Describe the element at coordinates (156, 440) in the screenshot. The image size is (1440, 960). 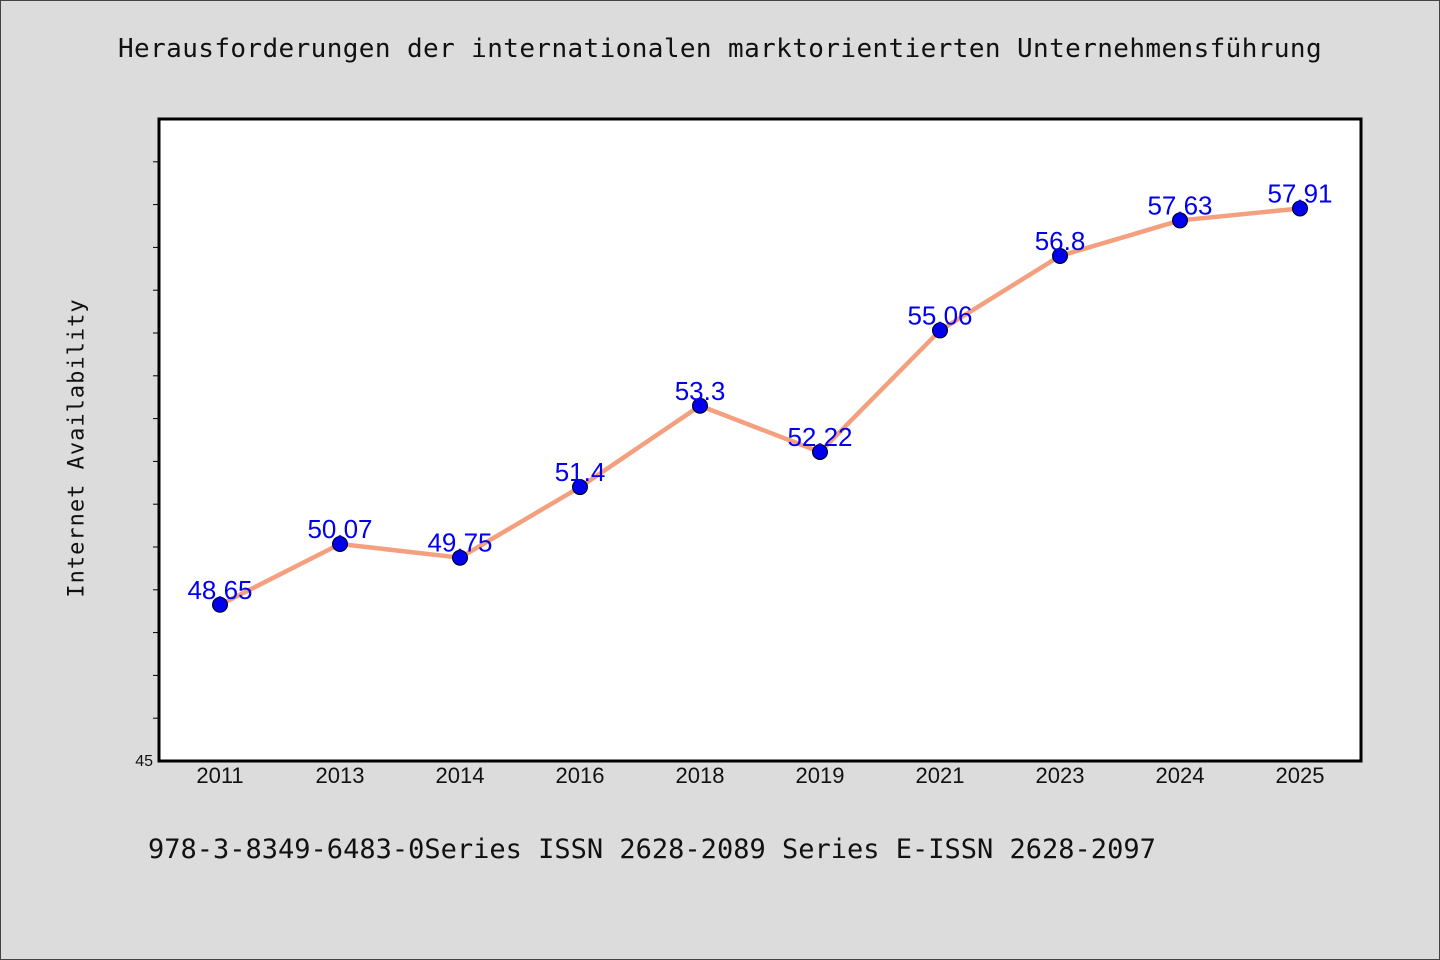
I see `y-axis-ticks` at that location.